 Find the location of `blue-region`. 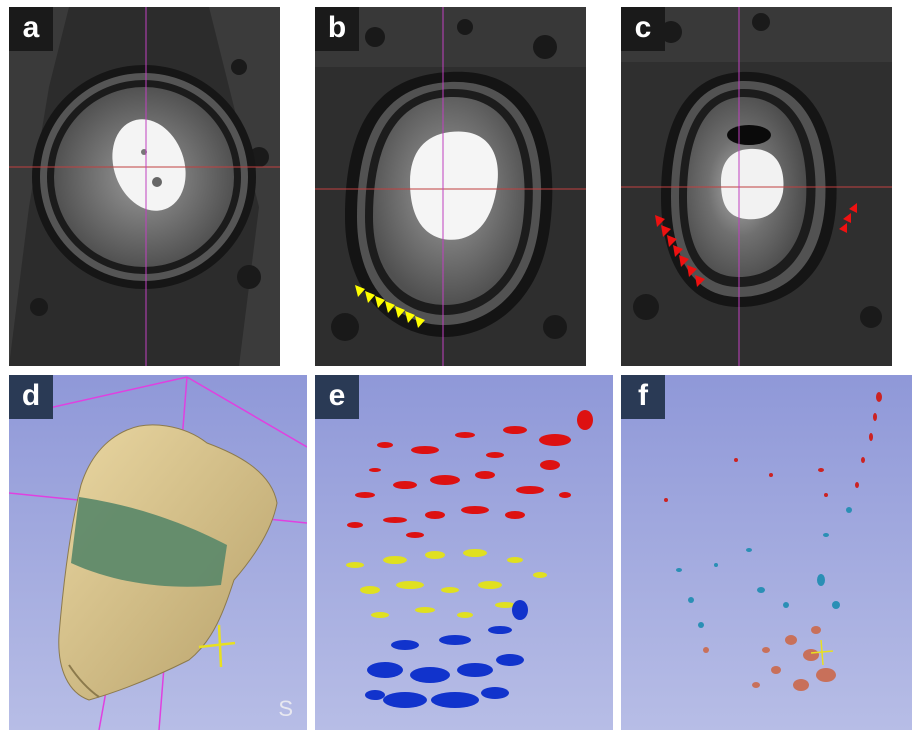

blue-region is located at coordinates (446, 654).